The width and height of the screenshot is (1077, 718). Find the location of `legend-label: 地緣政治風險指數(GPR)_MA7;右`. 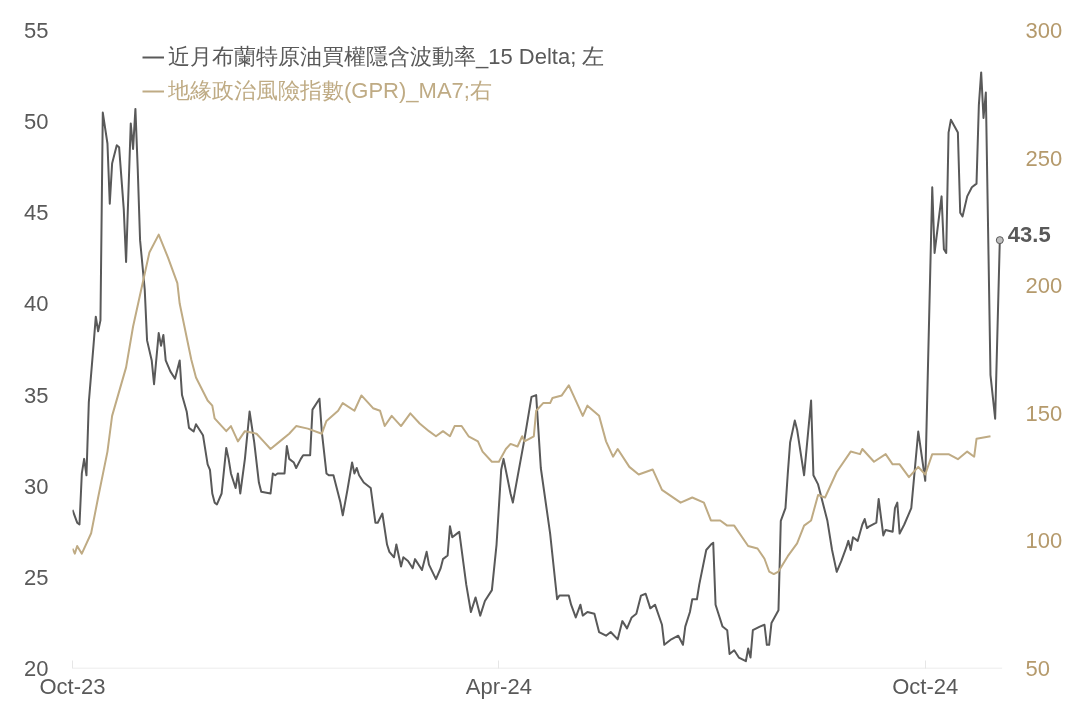

legend-label: 地緣政治風險指數(GPR)_MA7;右 is located at coordinates (330, 91).